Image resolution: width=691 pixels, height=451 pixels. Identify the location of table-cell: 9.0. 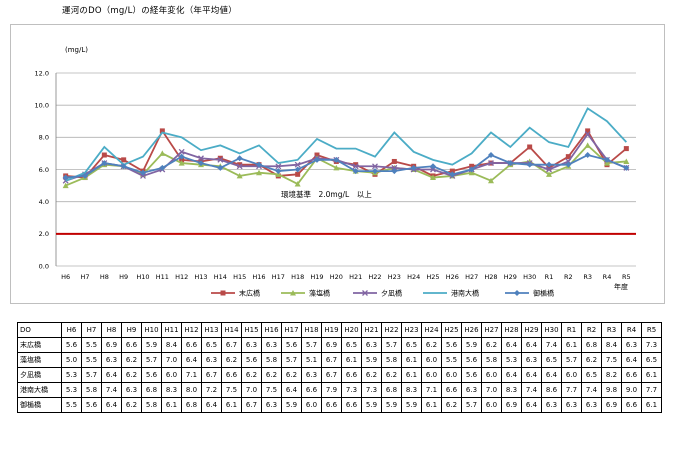
(631, 390).